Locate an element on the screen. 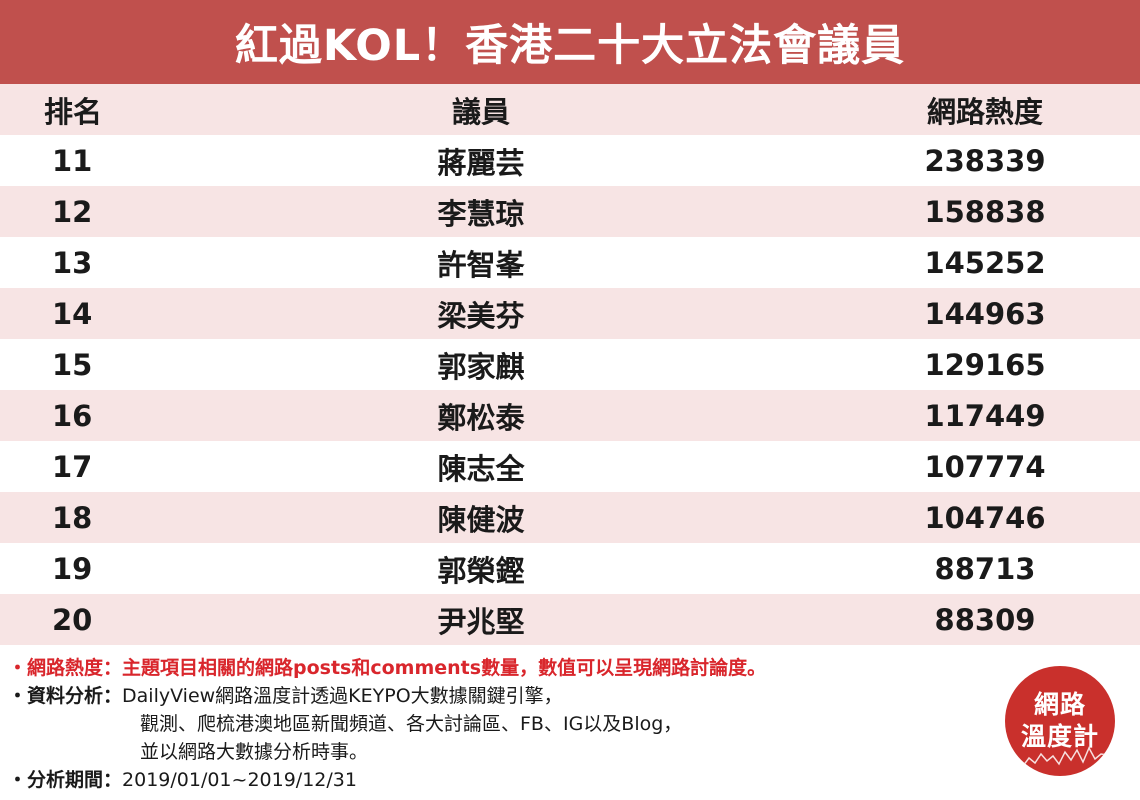  dailyview-logo: 網路 溫度計 is located at coordinates (1060, 721).